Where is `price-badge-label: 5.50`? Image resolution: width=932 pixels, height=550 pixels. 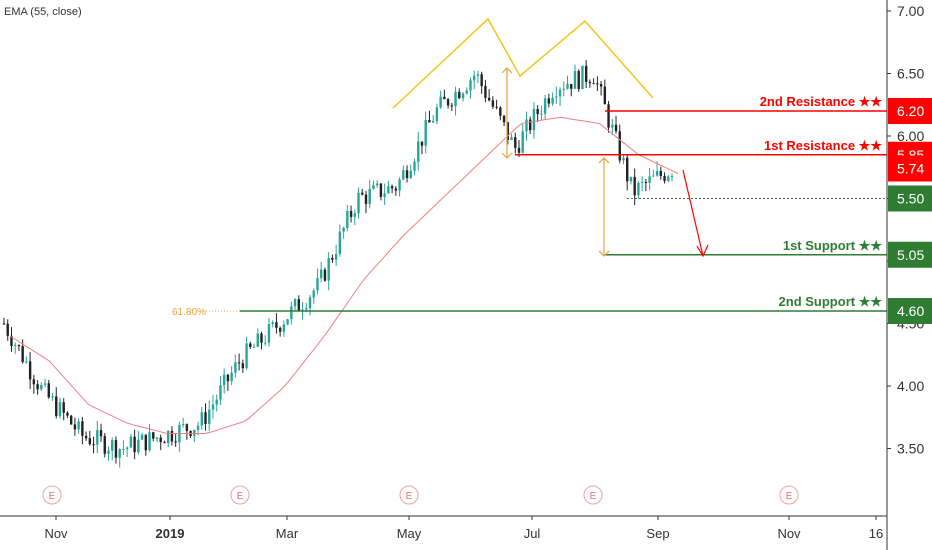 price-badge-label: 5.50 is located at coordinates (910, 199).